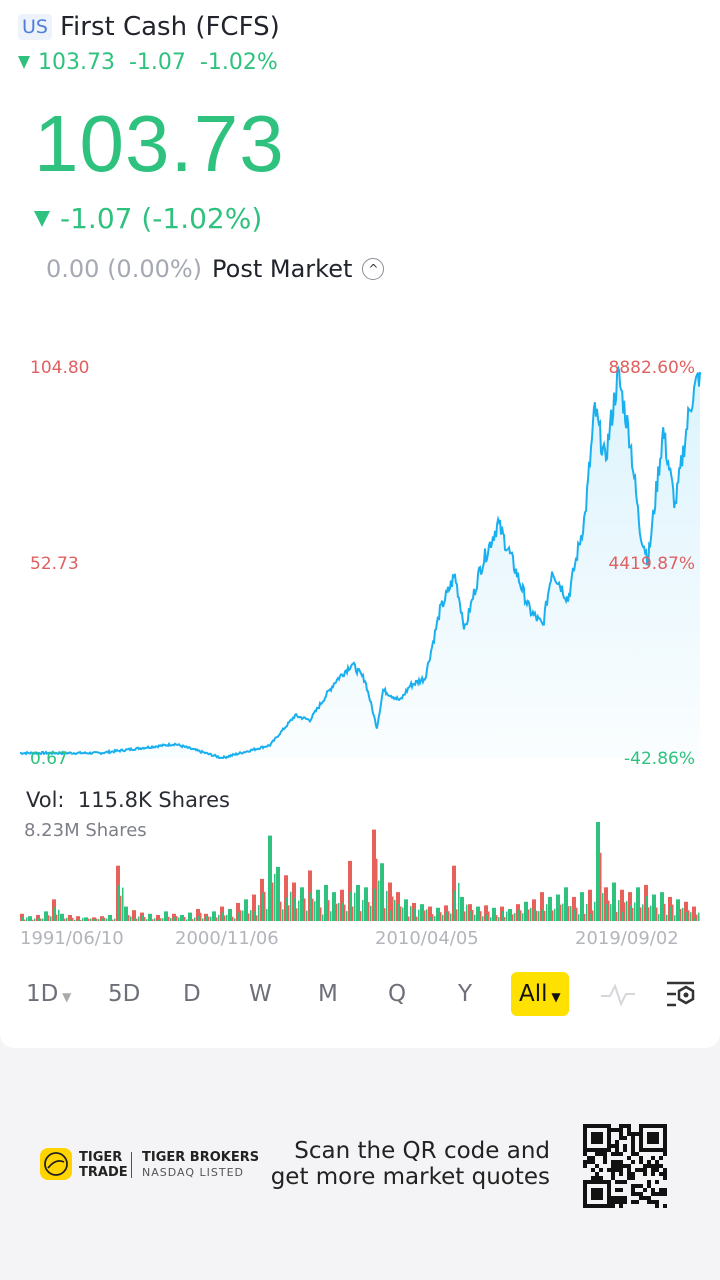 The width and height of the screenshot is (720, 1280). I want to click on caret-down-icon: ▼, so click(554, 997).